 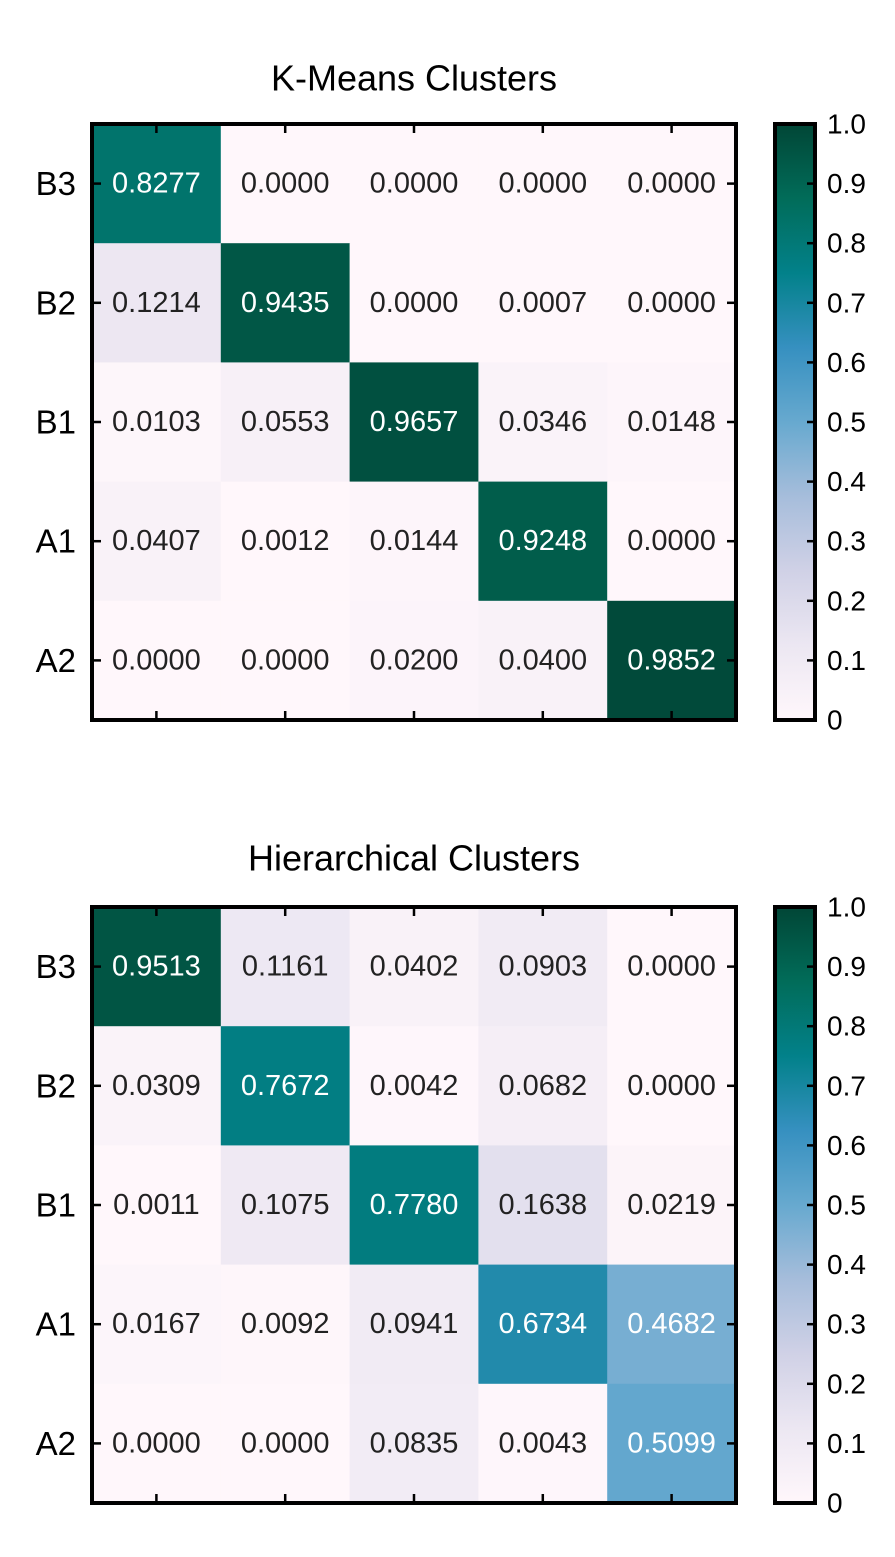 What do you see at coordinates (542, 1205) in the screenshot?
I see `cell-value-label: 0.1638` at bounding box center [542, 1205].